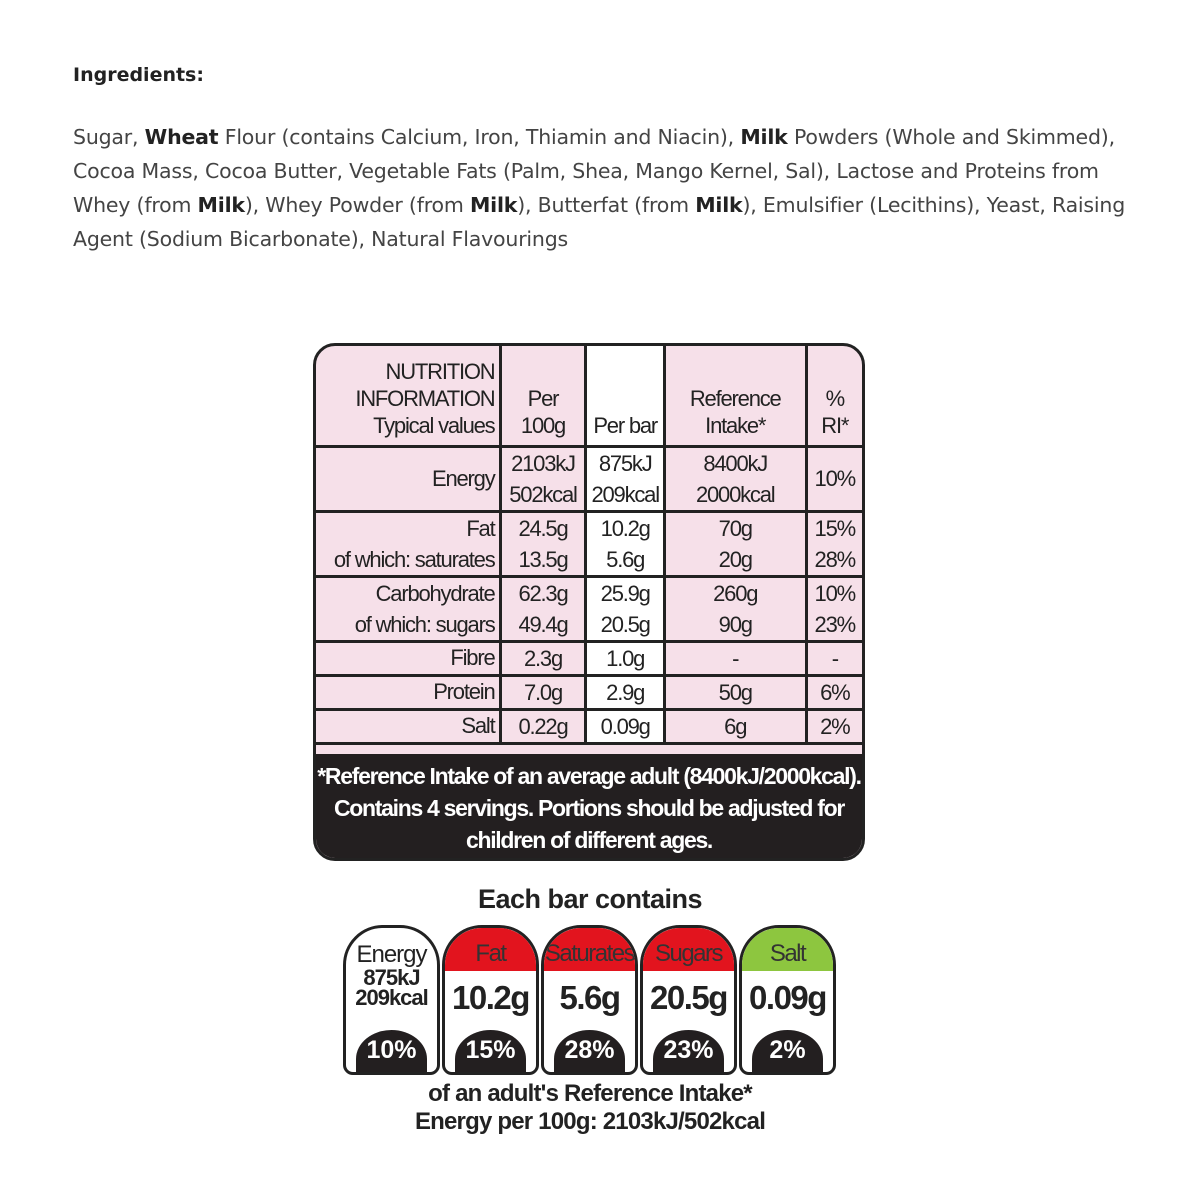 This screenshot has width=1200, height=1200. I want to click on ri-cell: 50g, so click(735, 692).